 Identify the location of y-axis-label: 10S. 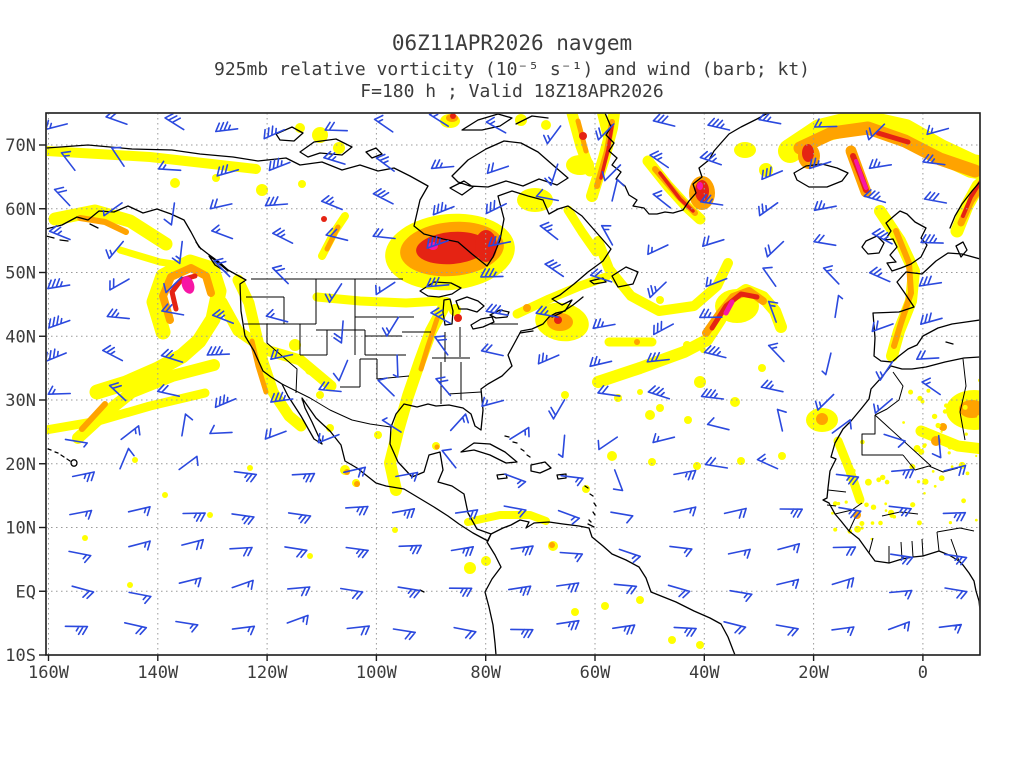
(20, 656).